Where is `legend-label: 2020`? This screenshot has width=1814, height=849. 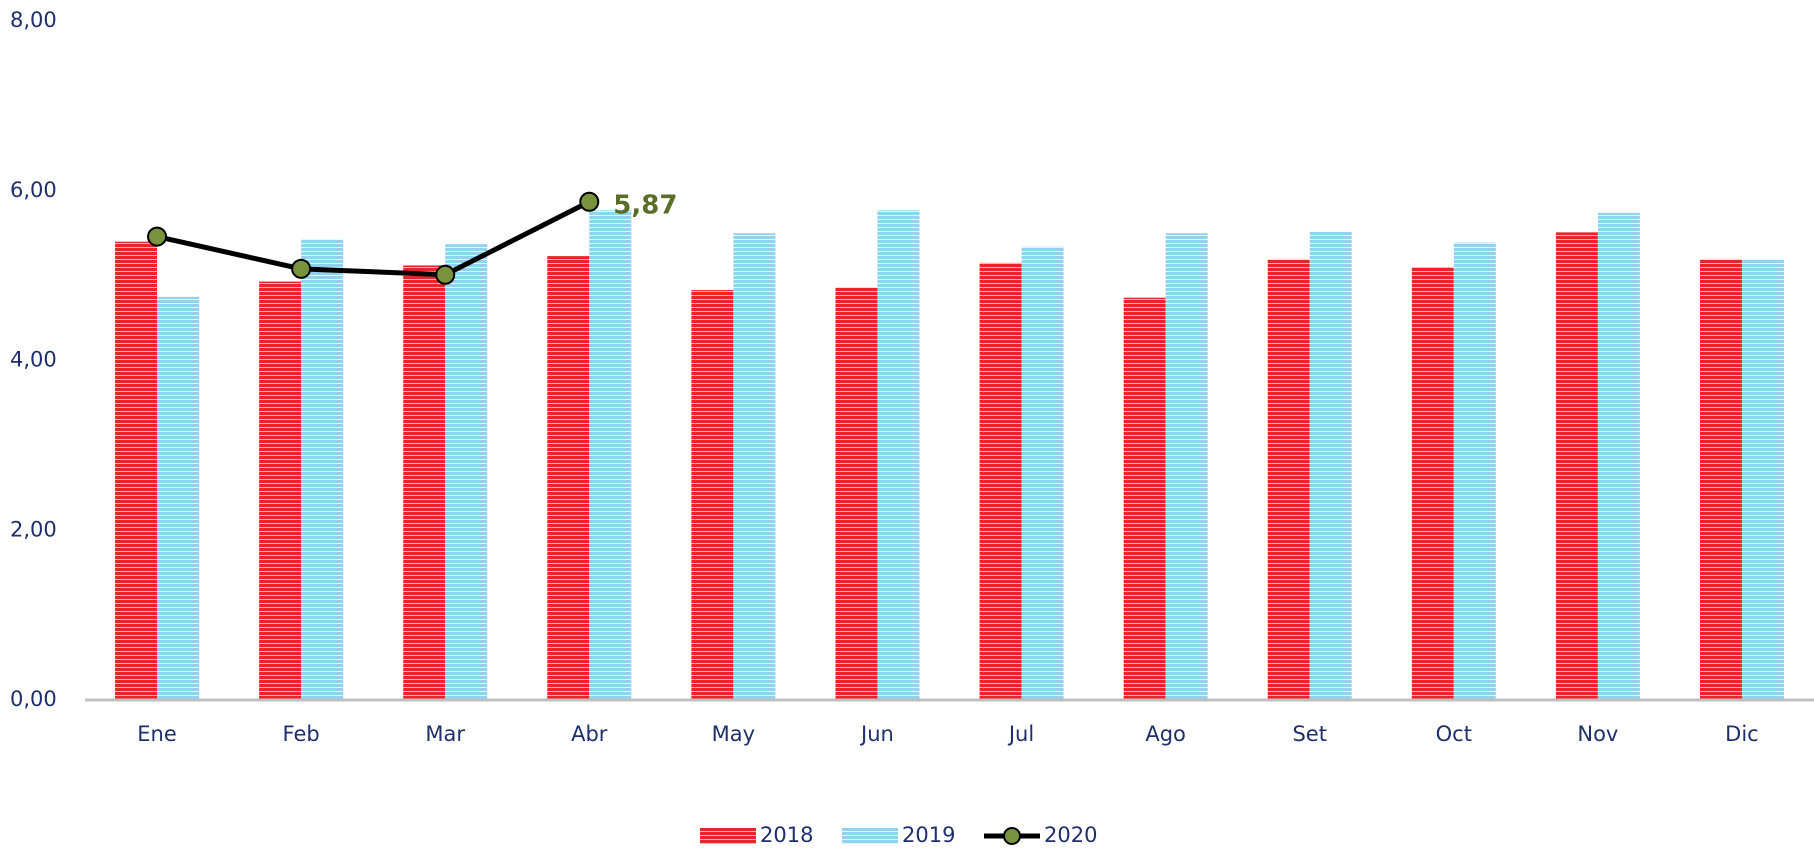
legend-label: 2020 is located at coordinates (1070, 835).